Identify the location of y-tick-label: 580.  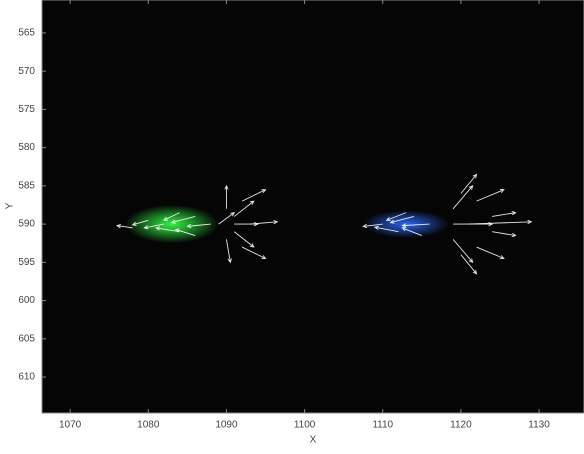
(26, 147).